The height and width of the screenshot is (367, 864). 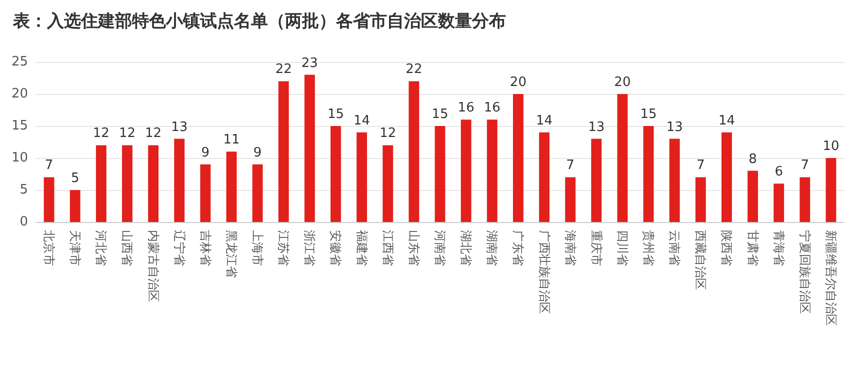 What do you see at coordinates (675, 248) in the screenshot?
I see `x-tick-label: 云南省` at bounding box center [675, 248].